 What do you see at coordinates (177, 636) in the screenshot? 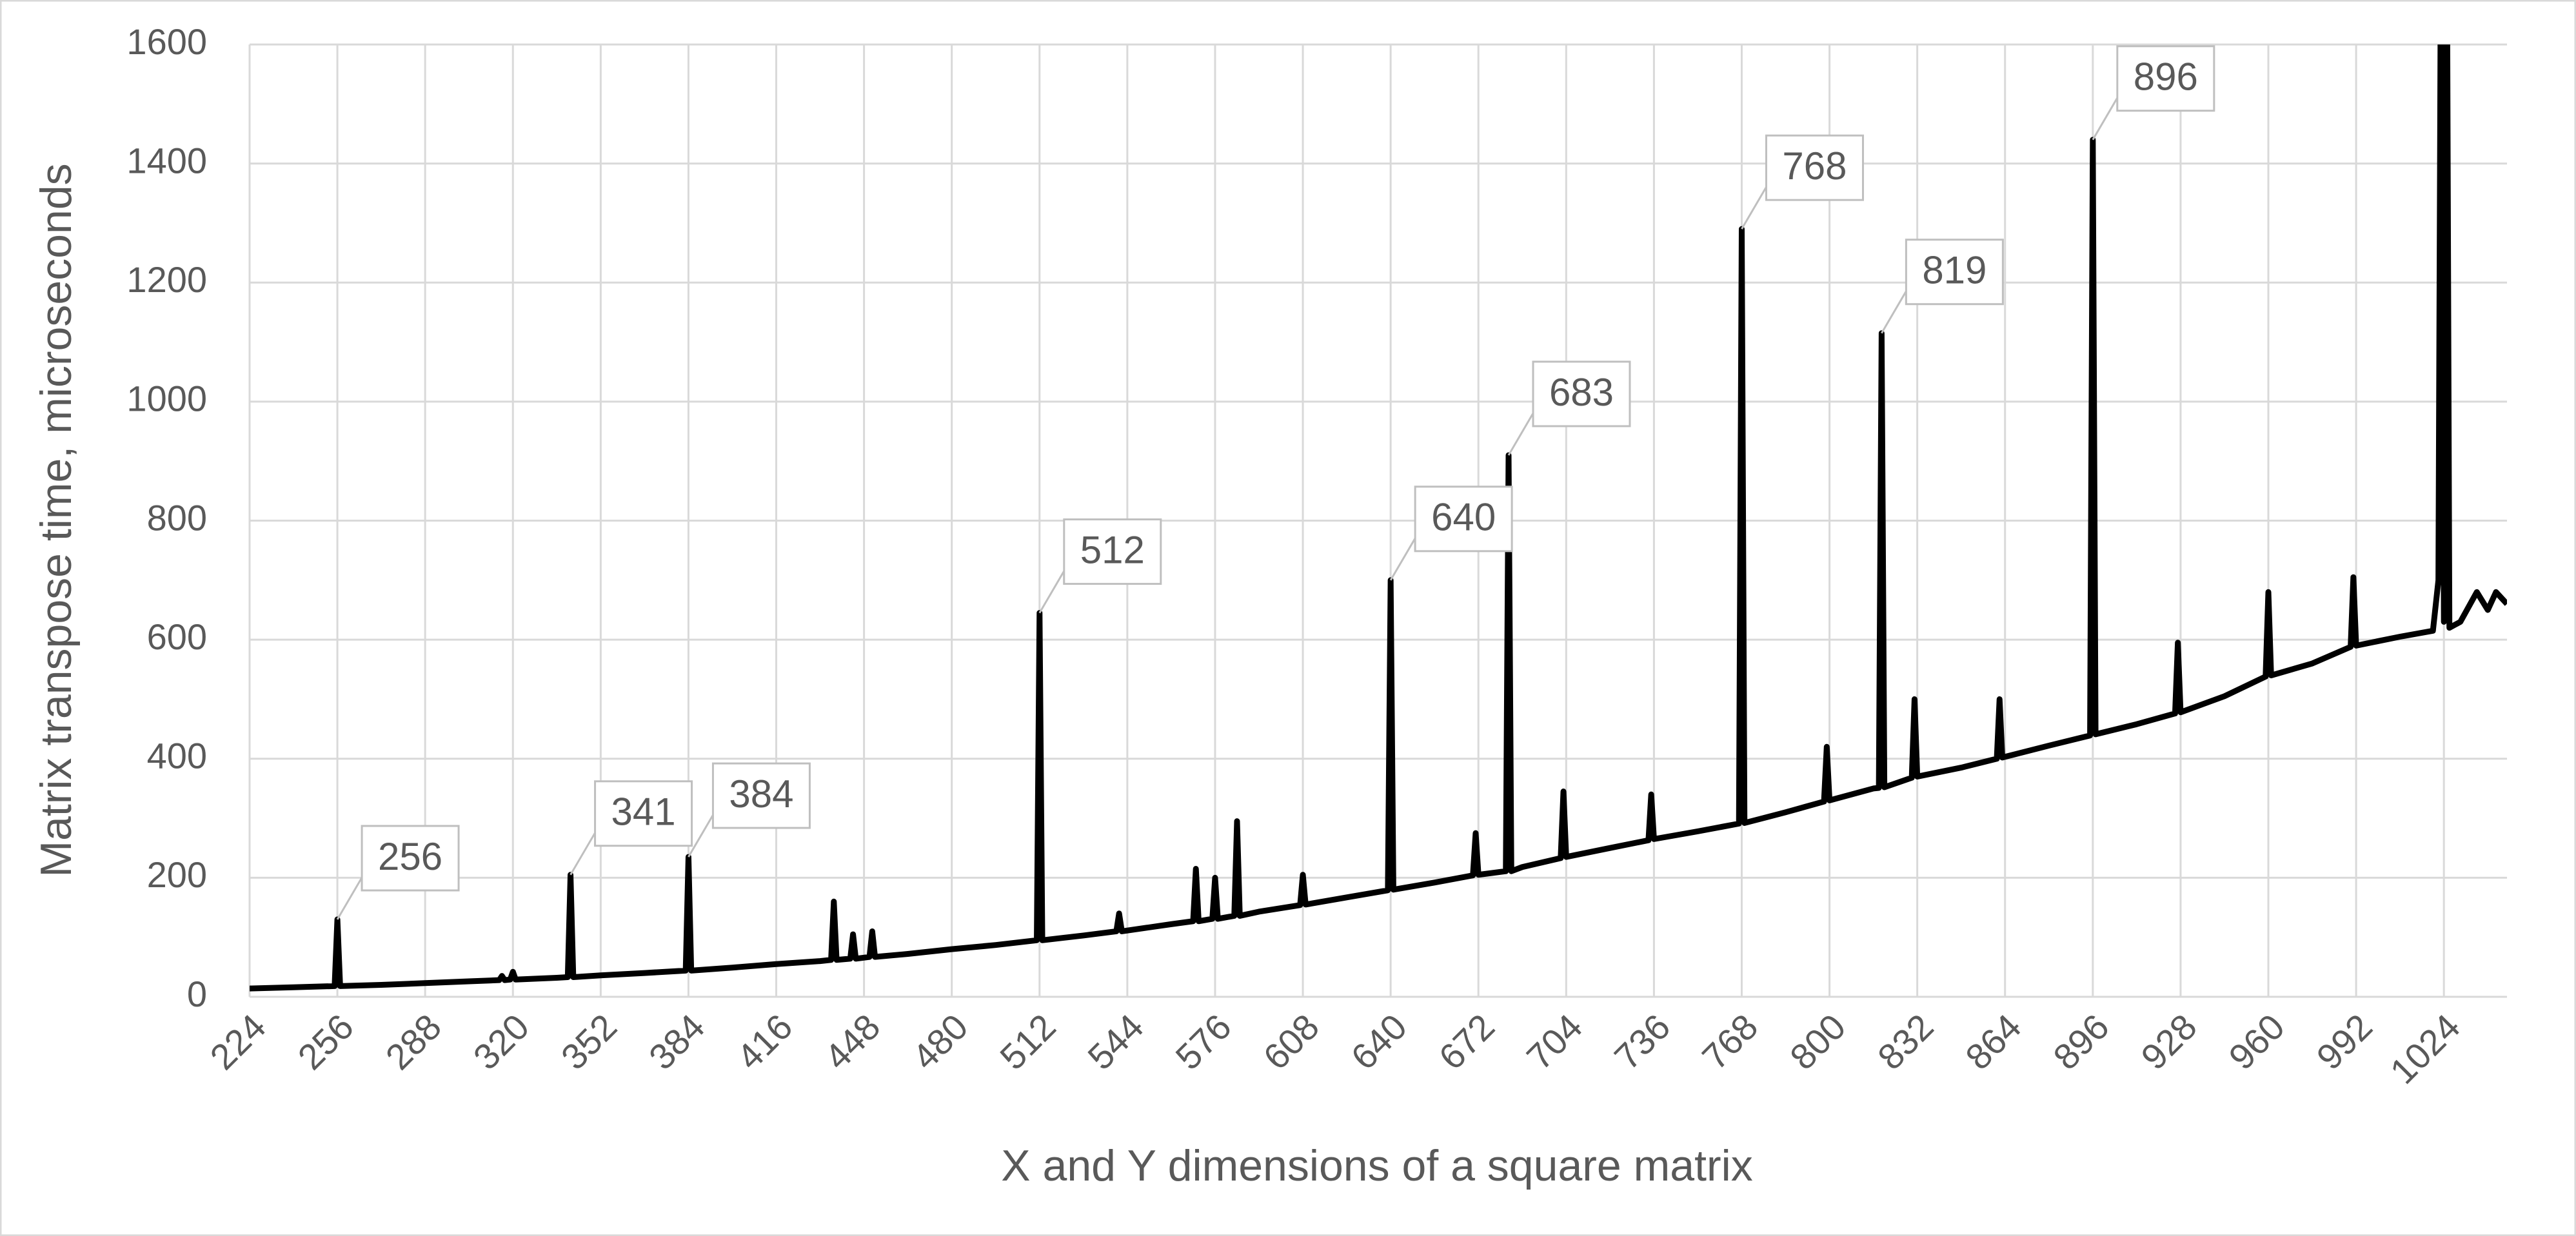
I see `y-tick-label: 600` at bounding box center [177, 636].